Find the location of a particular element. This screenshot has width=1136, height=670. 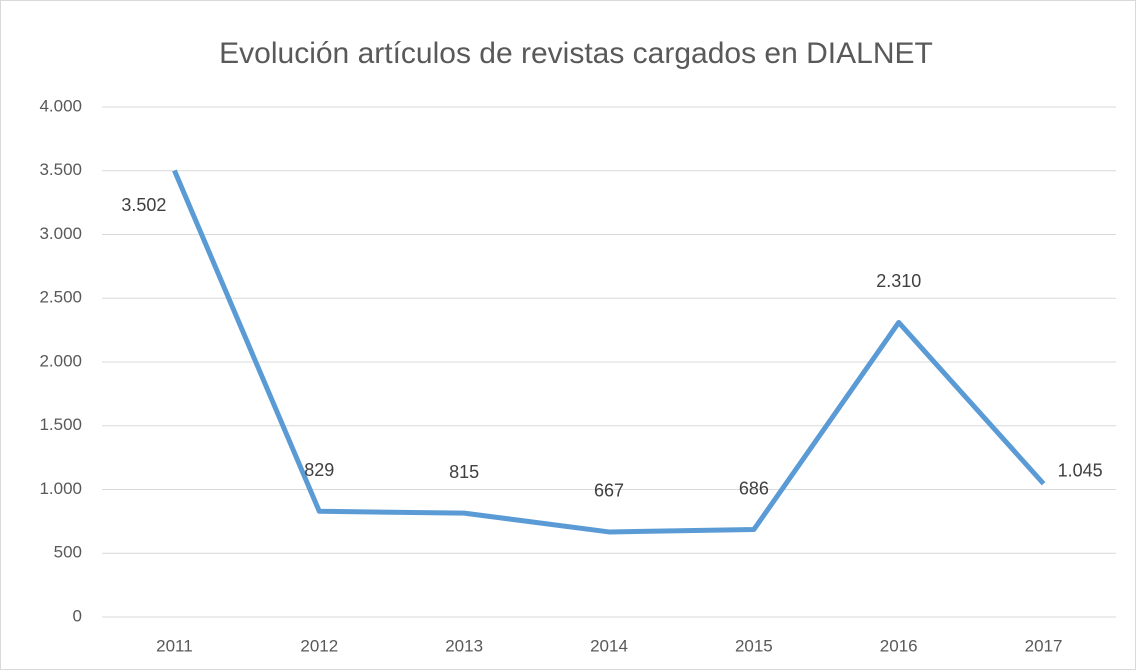

x-tick-label: 2012 is located at coordinates (319, 645).